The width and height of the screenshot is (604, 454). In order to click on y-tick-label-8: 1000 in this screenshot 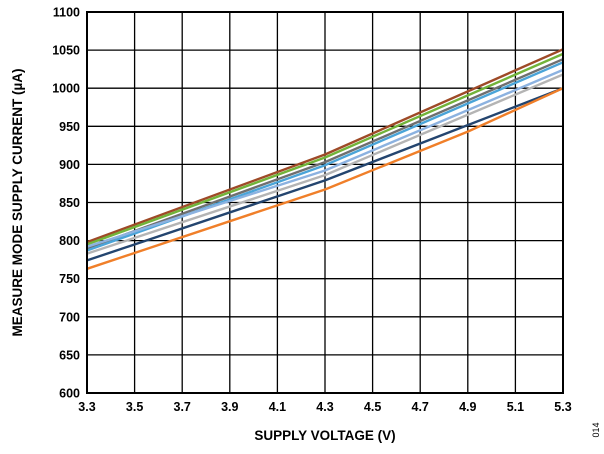, I will do `click(66, 89)`.